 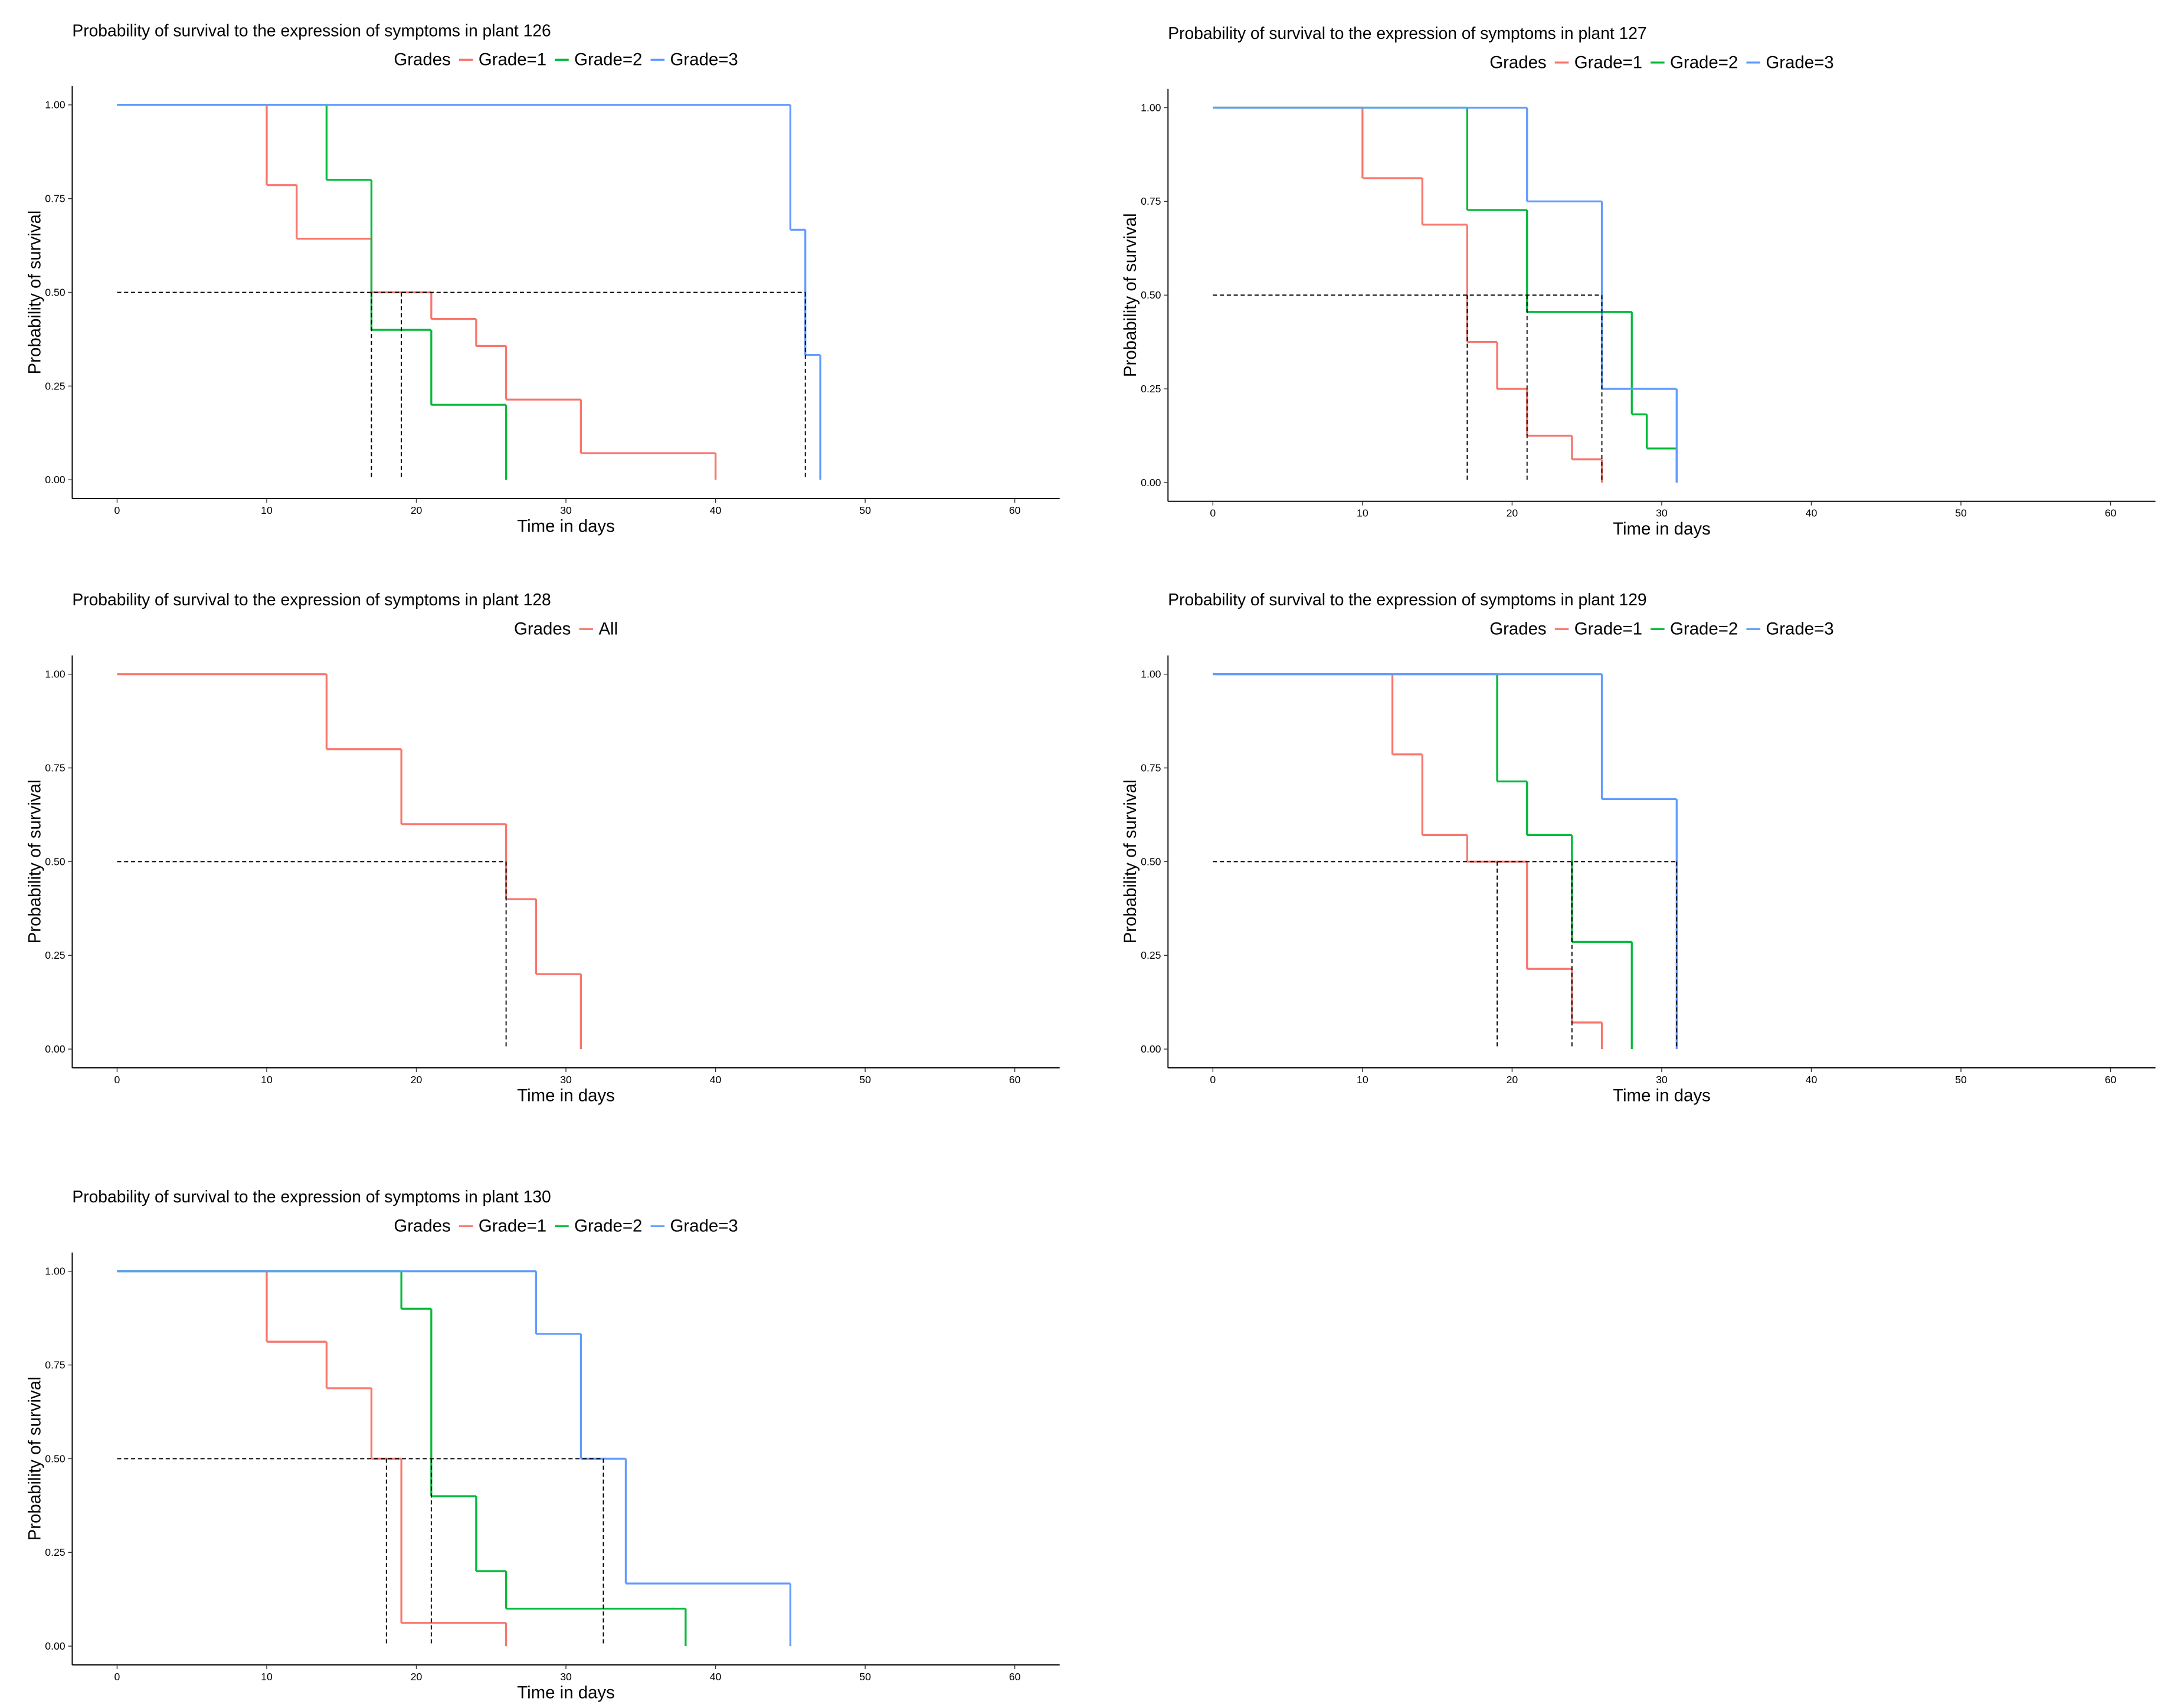 I want to click on legend: Grades All, so click(x=566, y=629).